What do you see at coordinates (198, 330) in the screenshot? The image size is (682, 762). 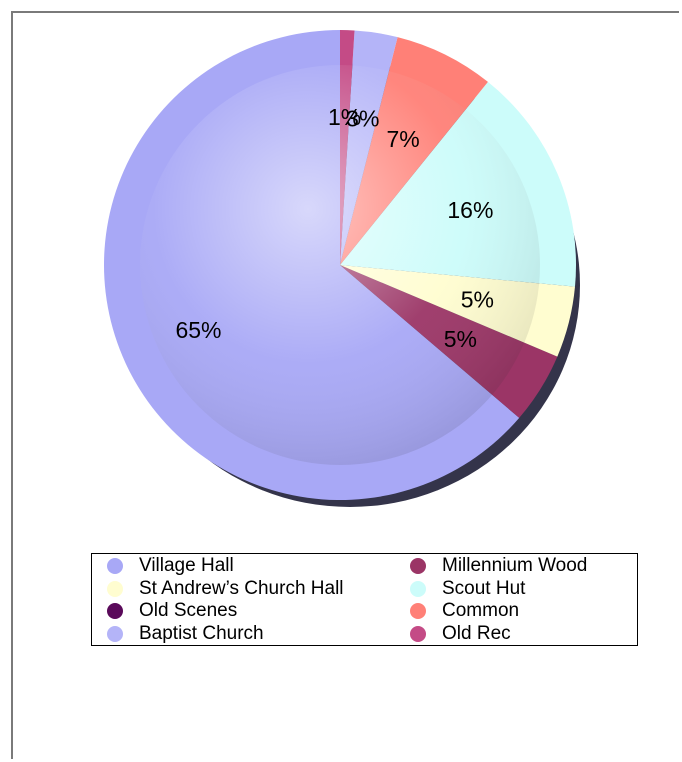 I see `slice-value-label: 65%` at bounding box center [198, 330].